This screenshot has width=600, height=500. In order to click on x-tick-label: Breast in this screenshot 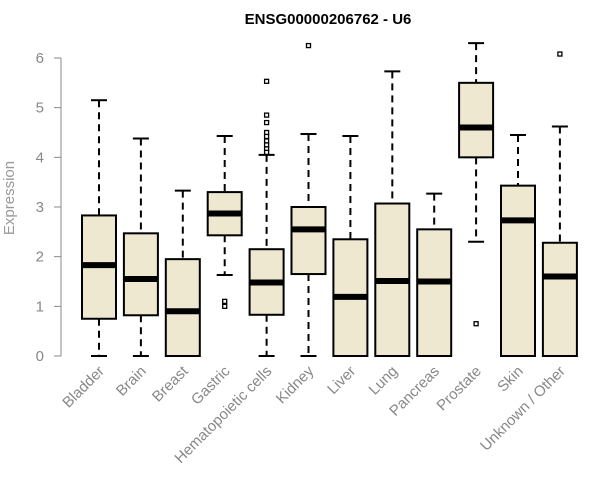, I will do `click(170, 383)`.